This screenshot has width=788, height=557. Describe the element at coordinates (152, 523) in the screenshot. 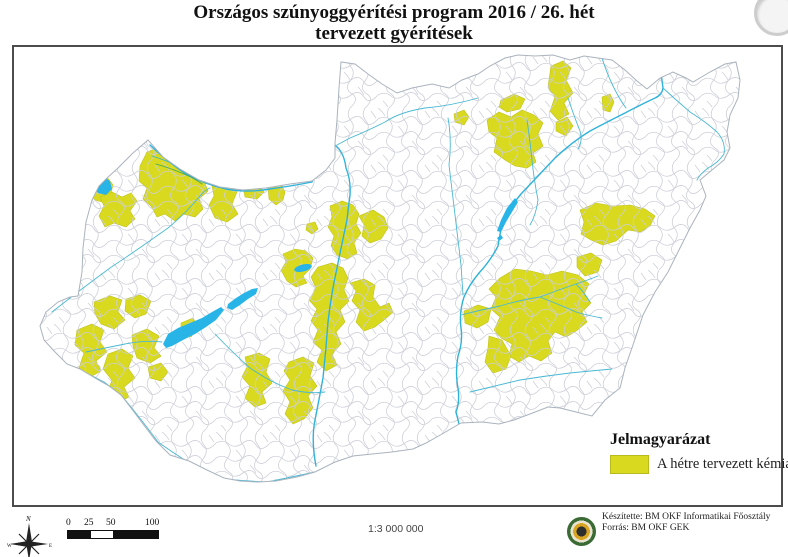

I see `scale-label-100: 100` at that location.